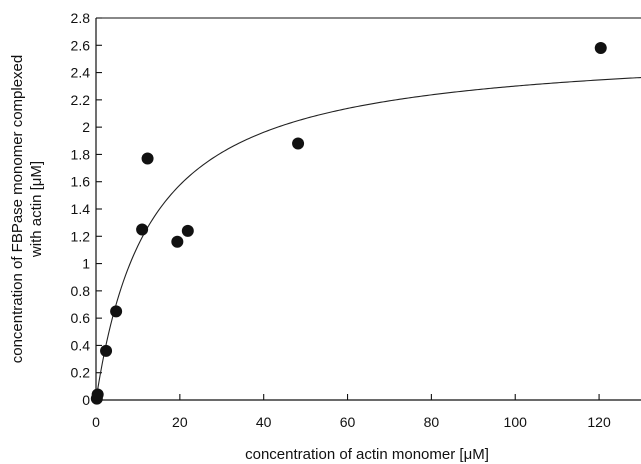 The height and width of the screenshot is (464, 641). Describe the element at coordinates (86, 127) in the screenshot. I see `y-tick-label: 2` at that location.